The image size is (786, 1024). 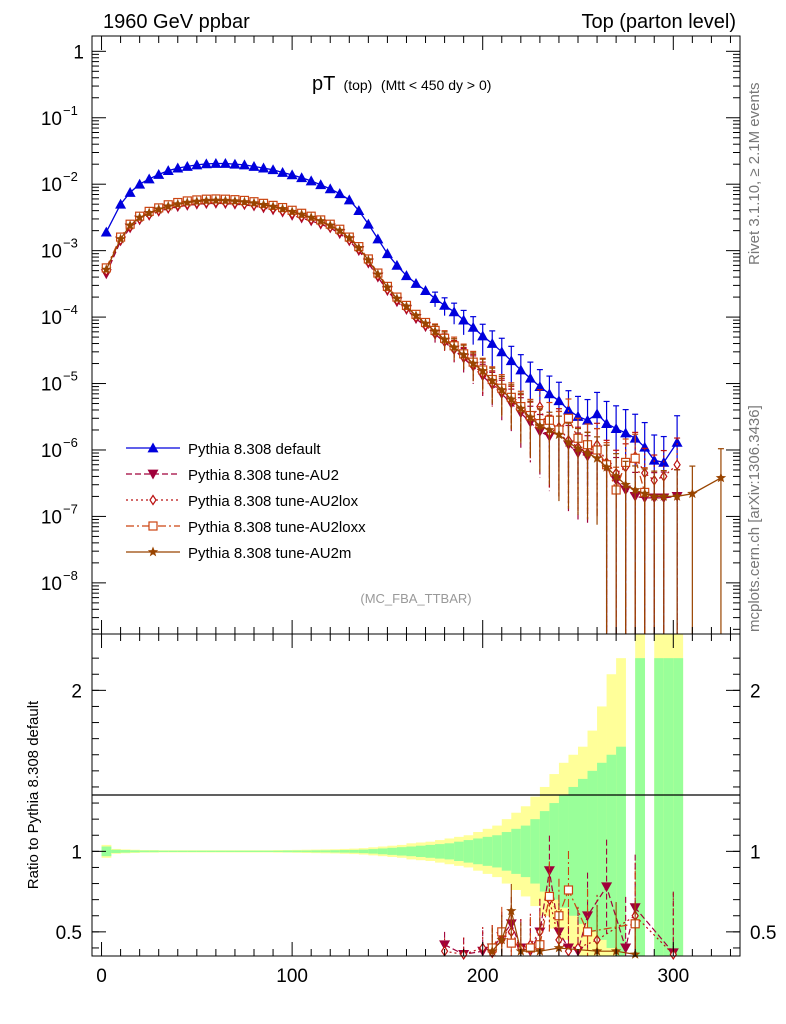 I want to click on x-tick-label: 100, so click(x=292, y=976).